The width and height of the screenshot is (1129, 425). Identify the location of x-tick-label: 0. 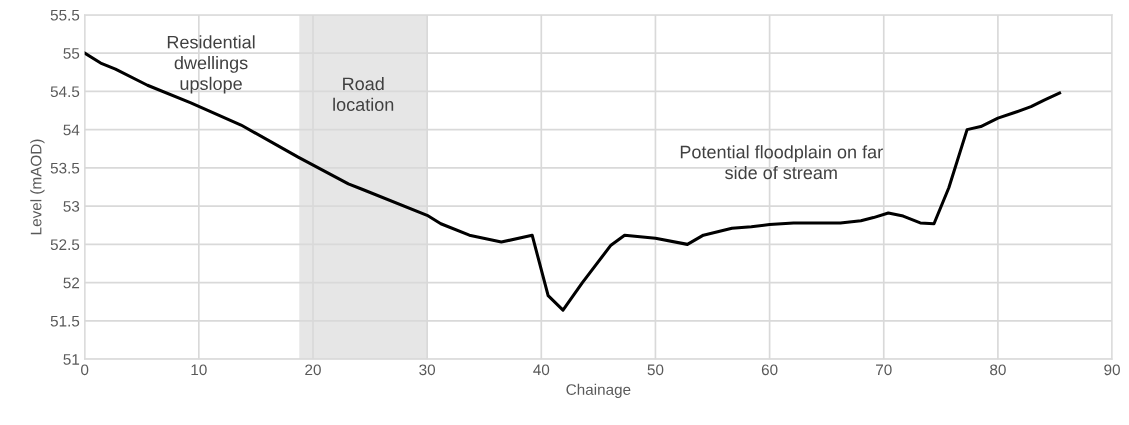
(85, 370).